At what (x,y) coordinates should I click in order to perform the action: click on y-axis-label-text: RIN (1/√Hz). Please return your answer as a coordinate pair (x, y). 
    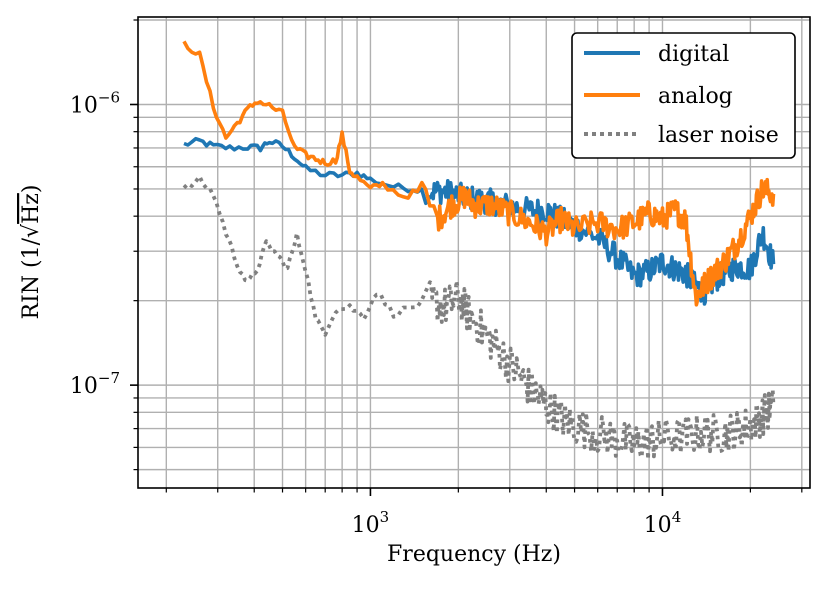
    Looking at the image, I should click on (31, 252).